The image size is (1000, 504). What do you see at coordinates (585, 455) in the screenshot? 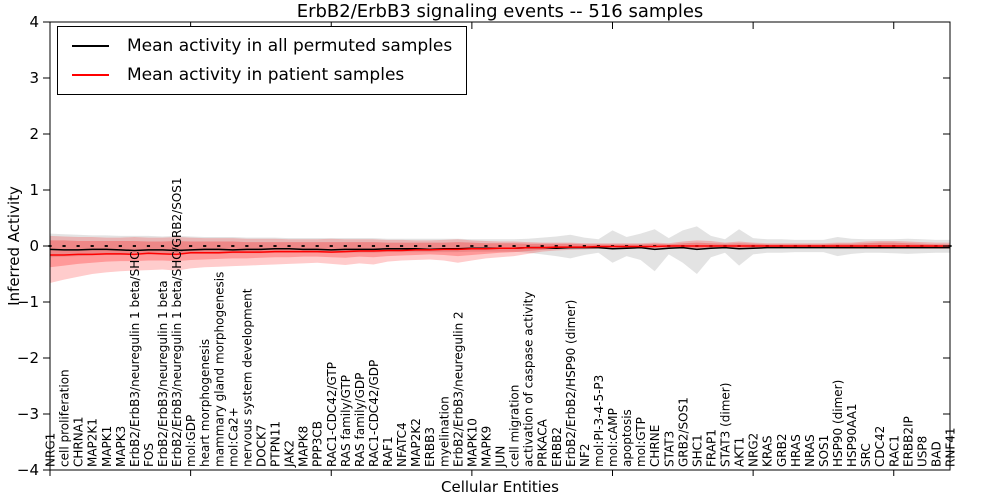
I see `x-tick-label: NF2` at bounding box center [585, 455].